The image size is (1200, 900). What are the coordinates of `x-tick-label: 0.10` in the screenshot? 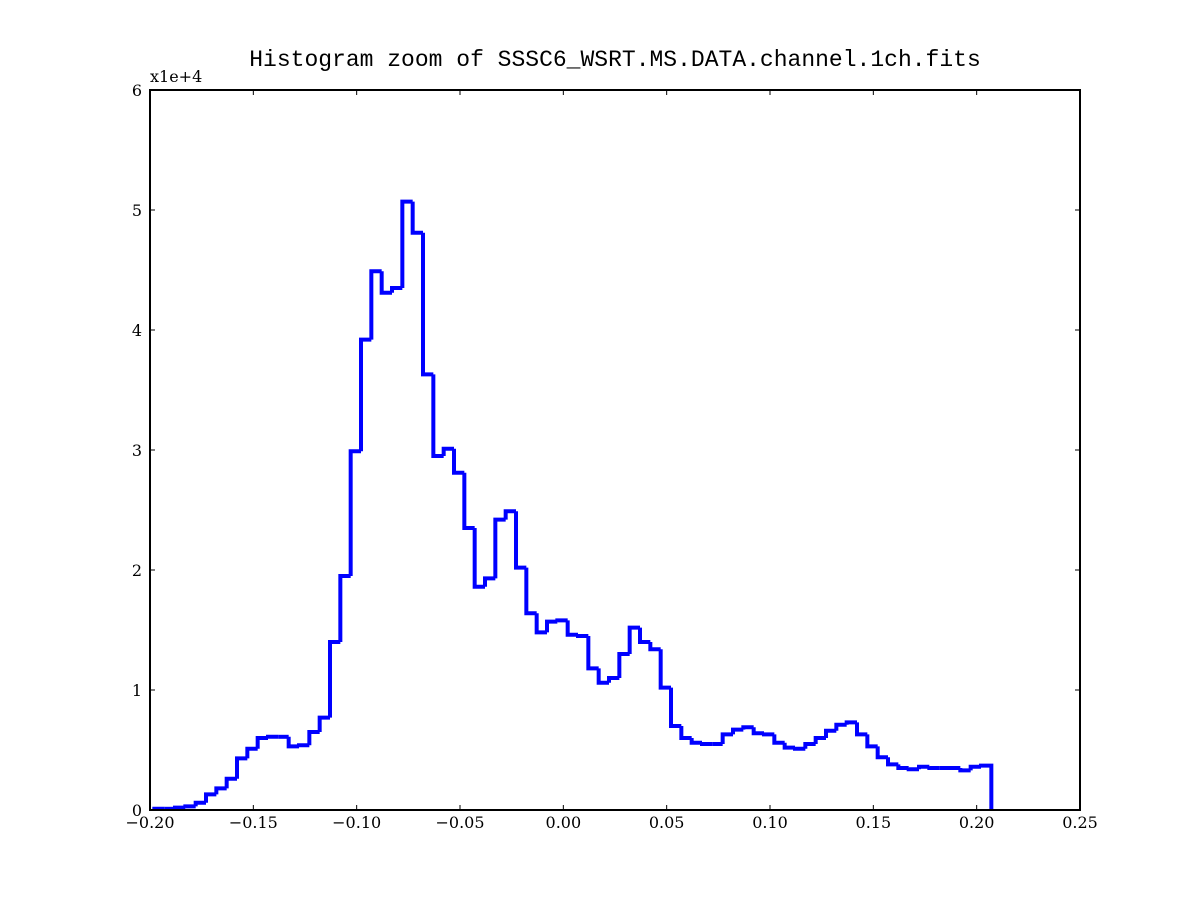 It's located at (770, 822).